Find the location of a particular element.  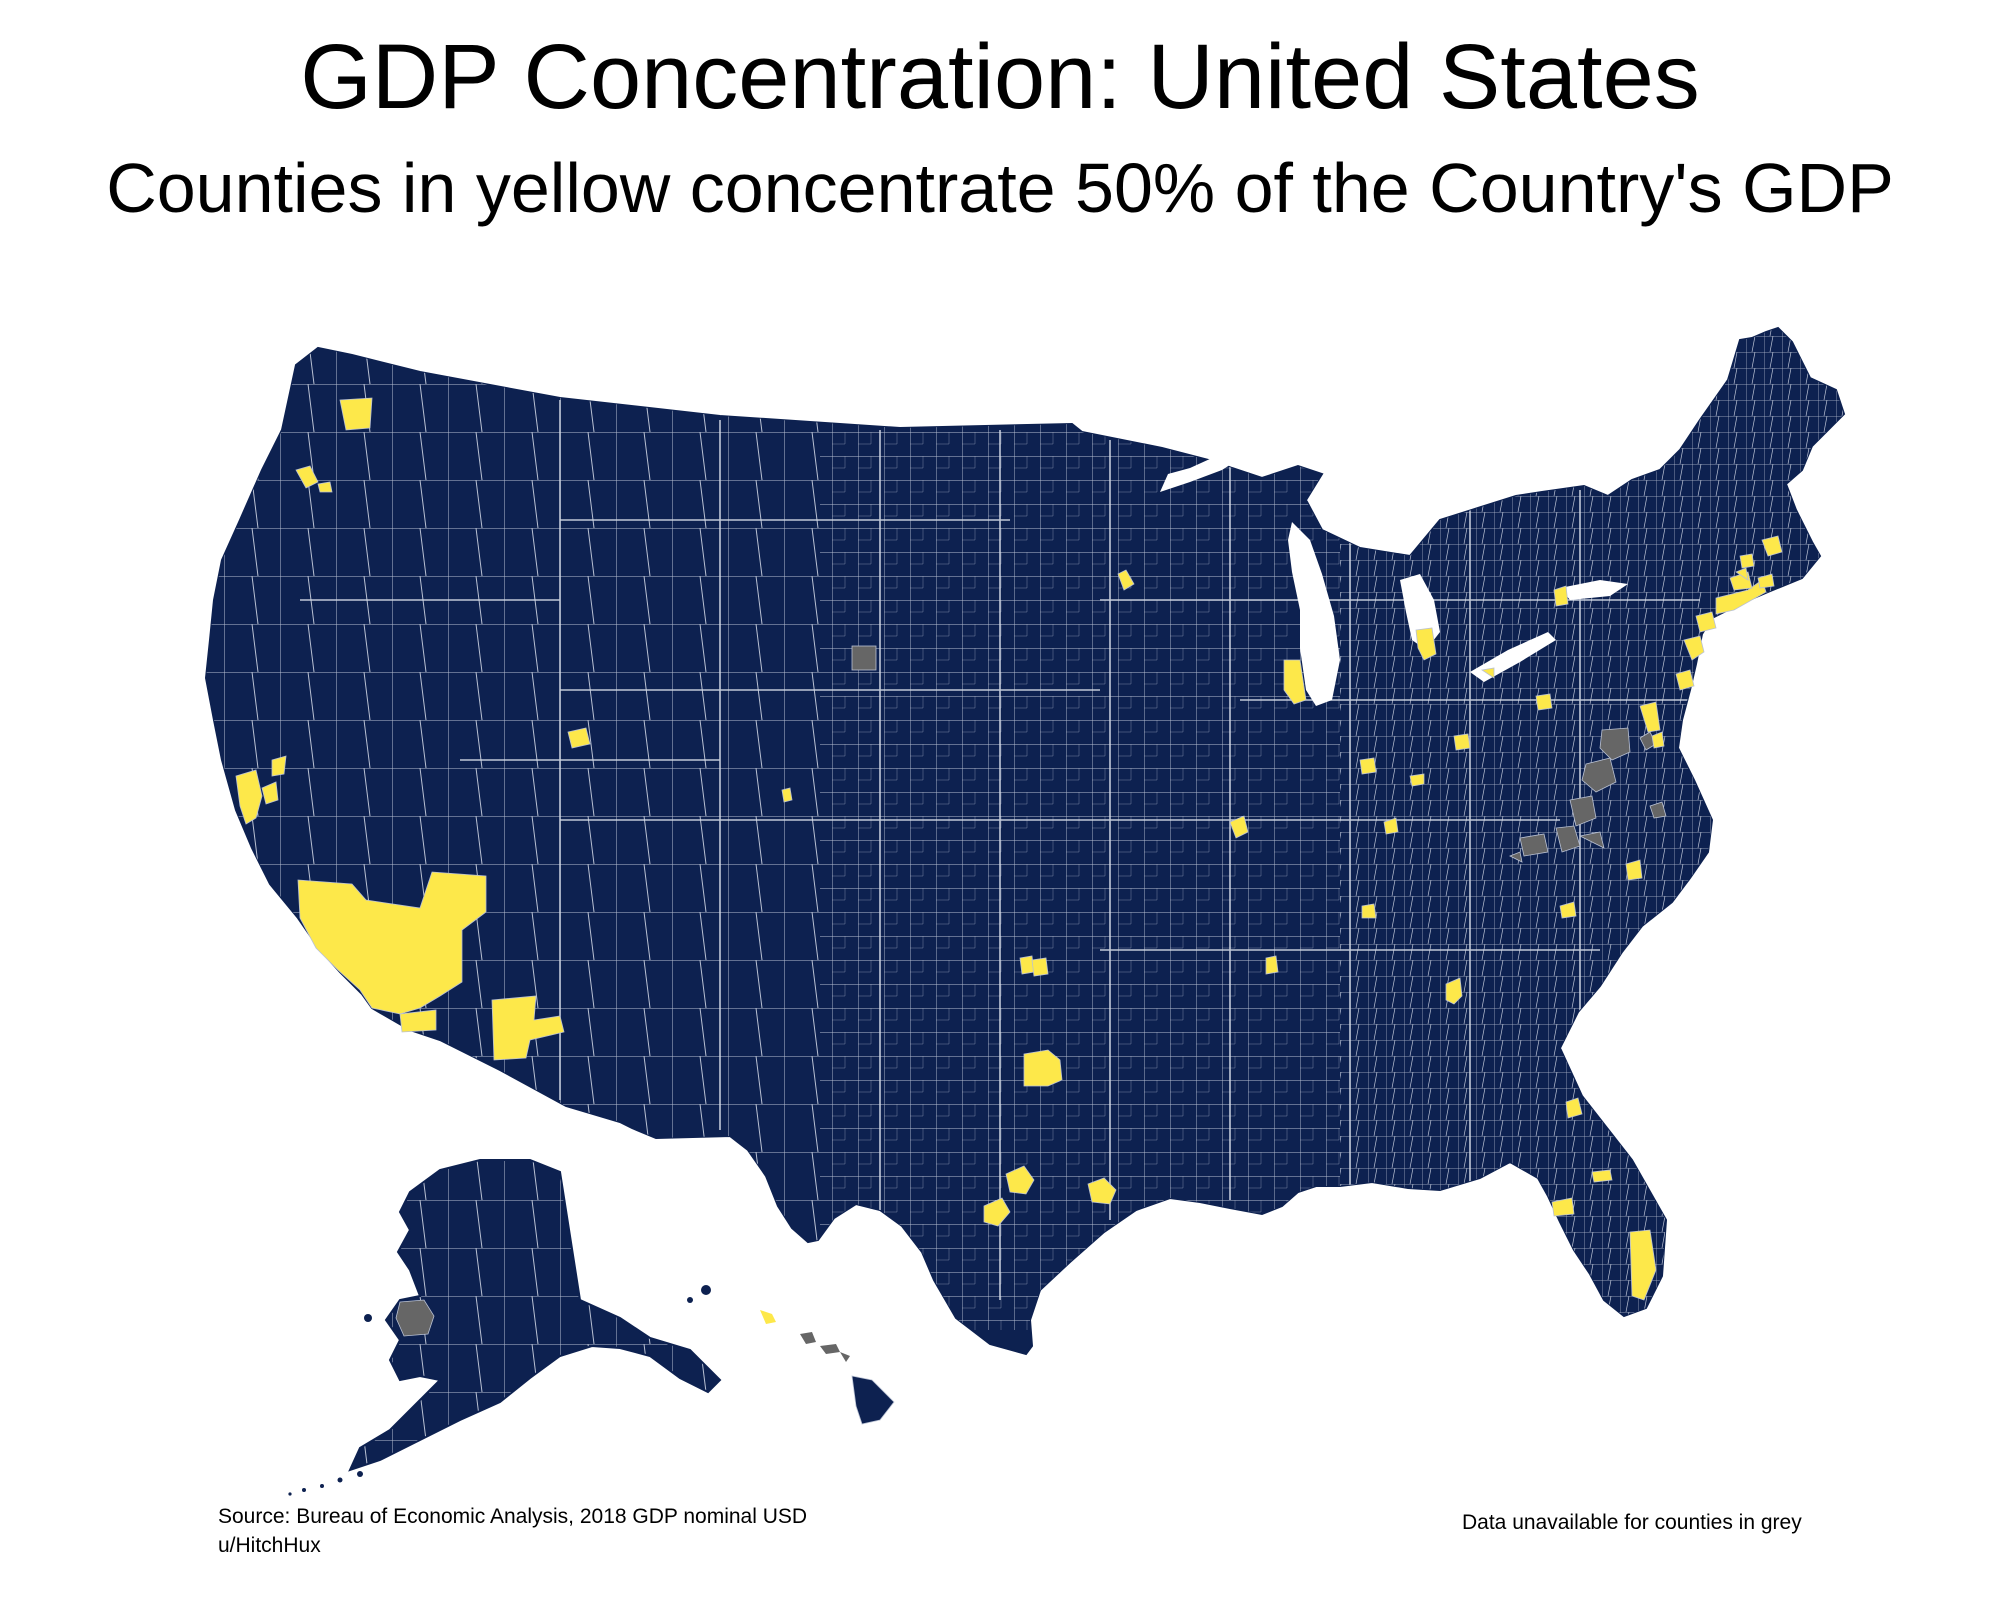

map-title: GDP Concentration: United States is located at coordinates (1000, 77).